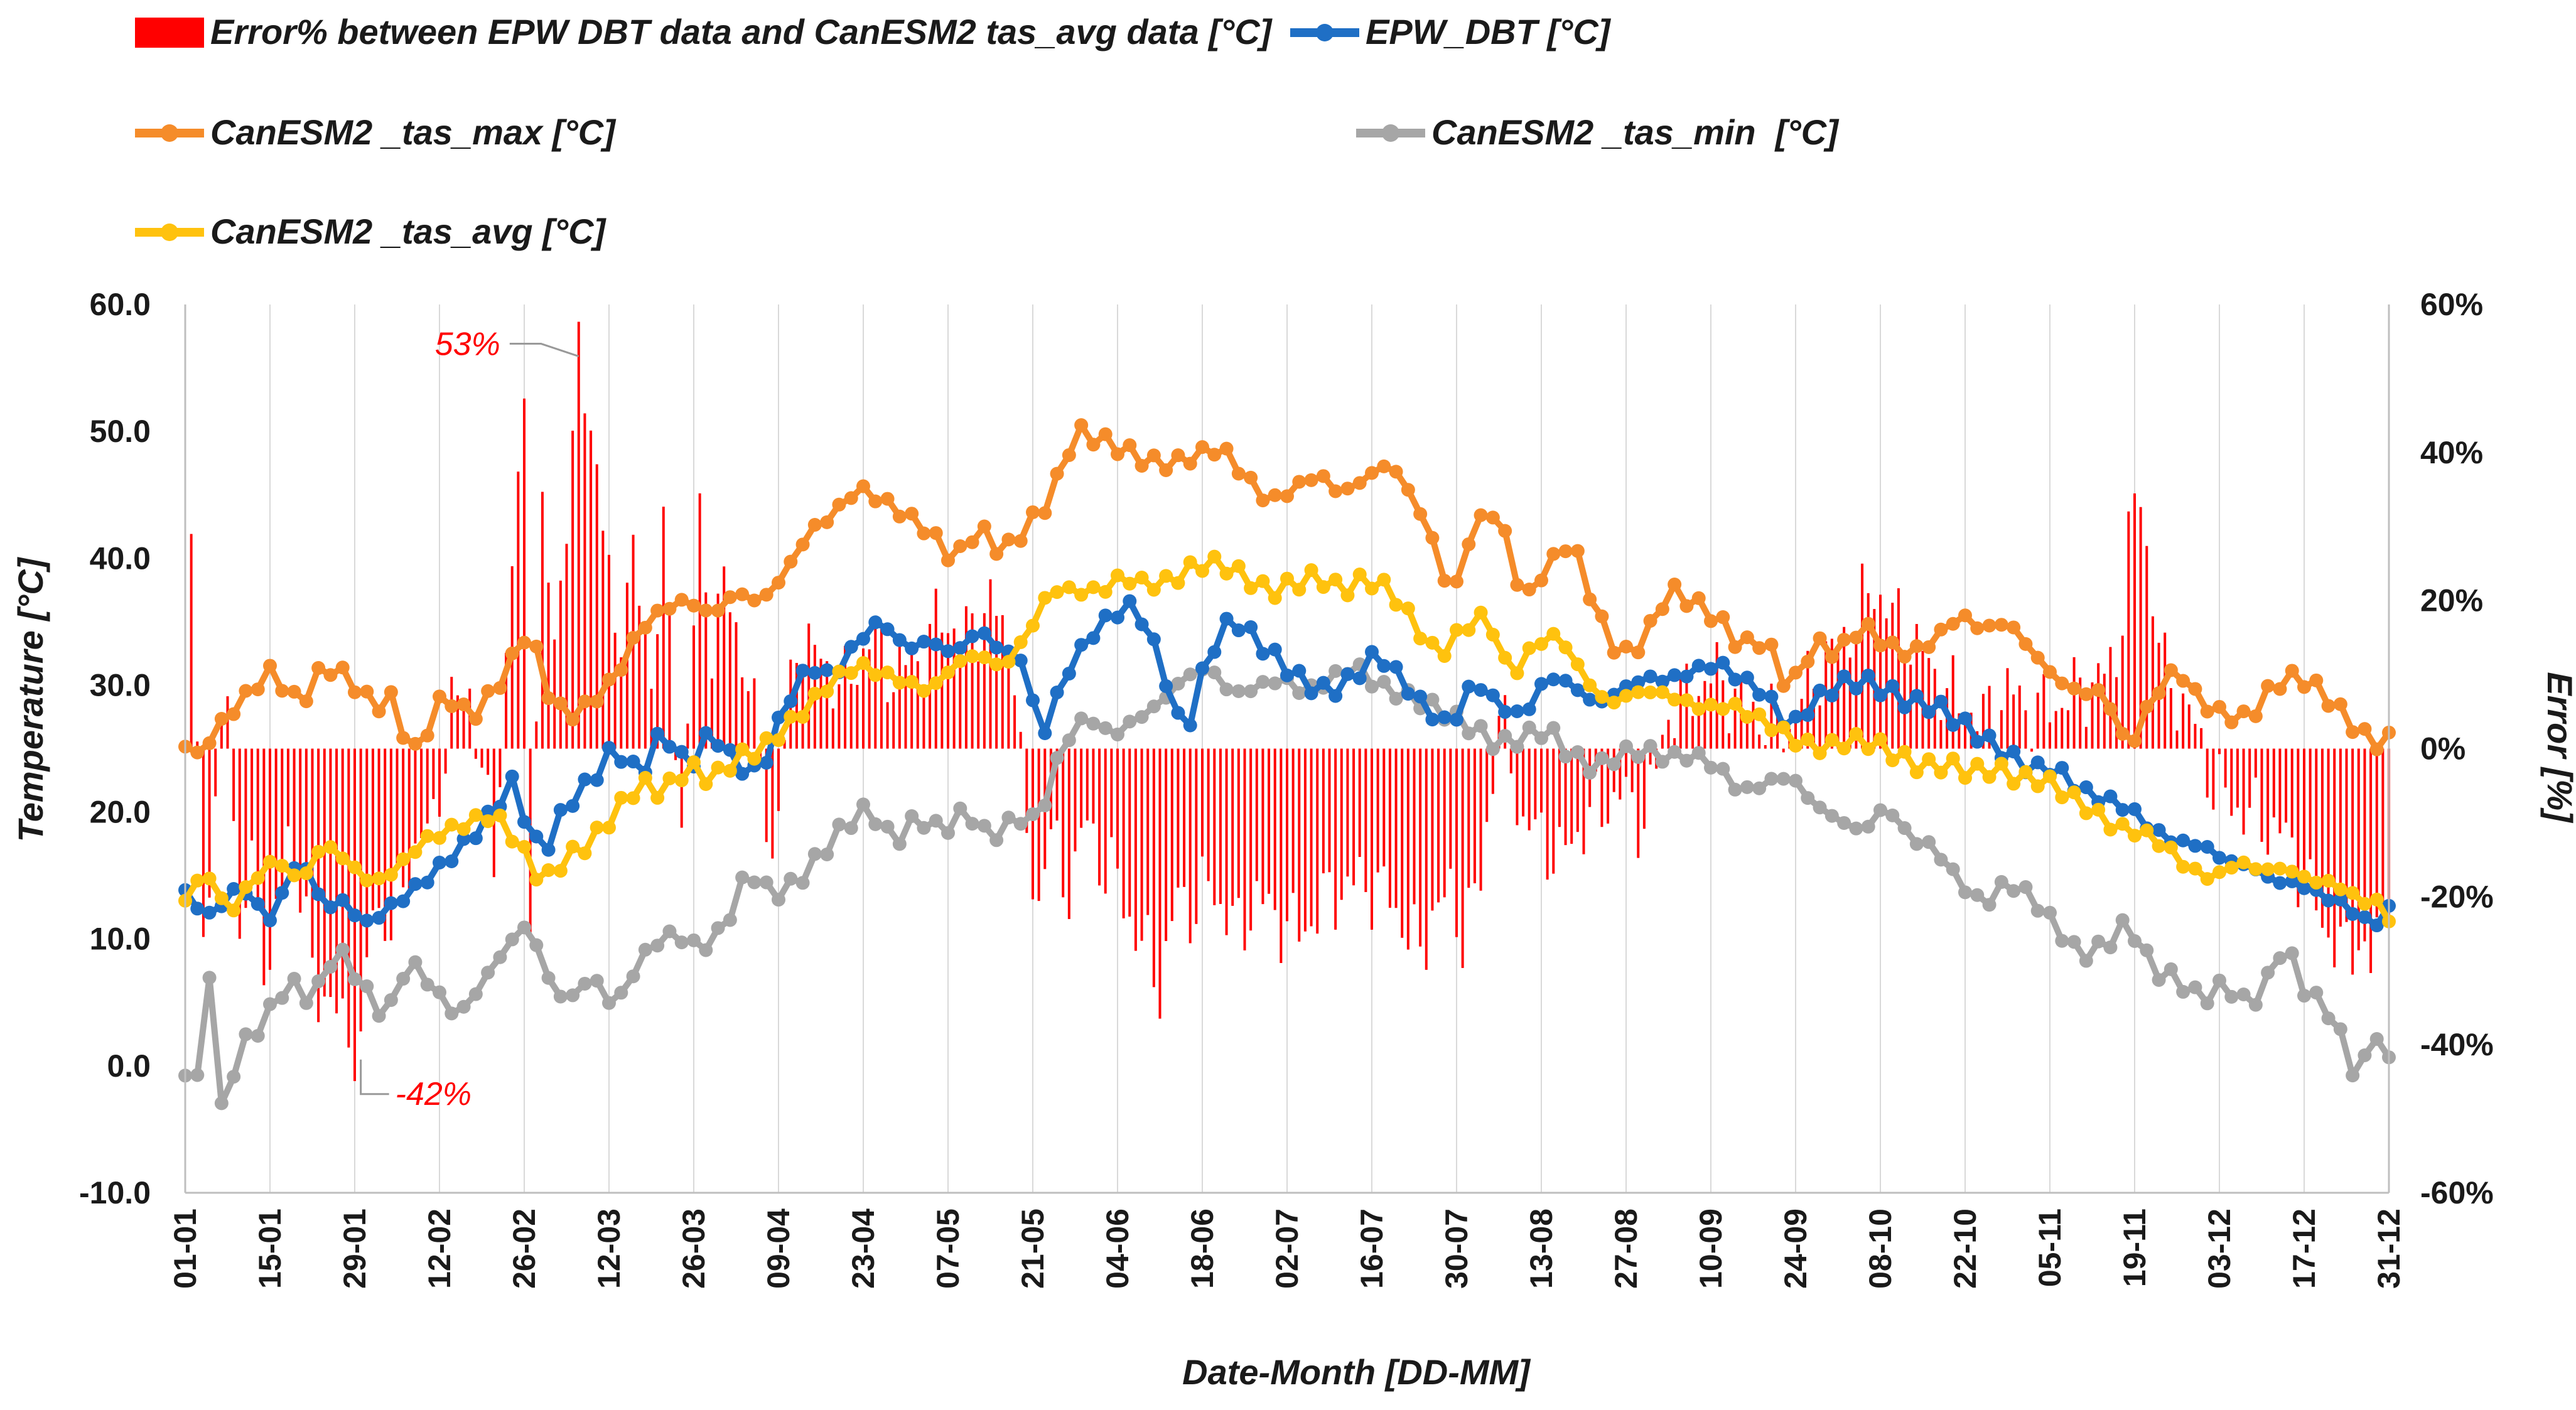 The height and width of the screenshot is (1410, 2576). I want to click on legend-marker-tasmax, so click(169, 133).